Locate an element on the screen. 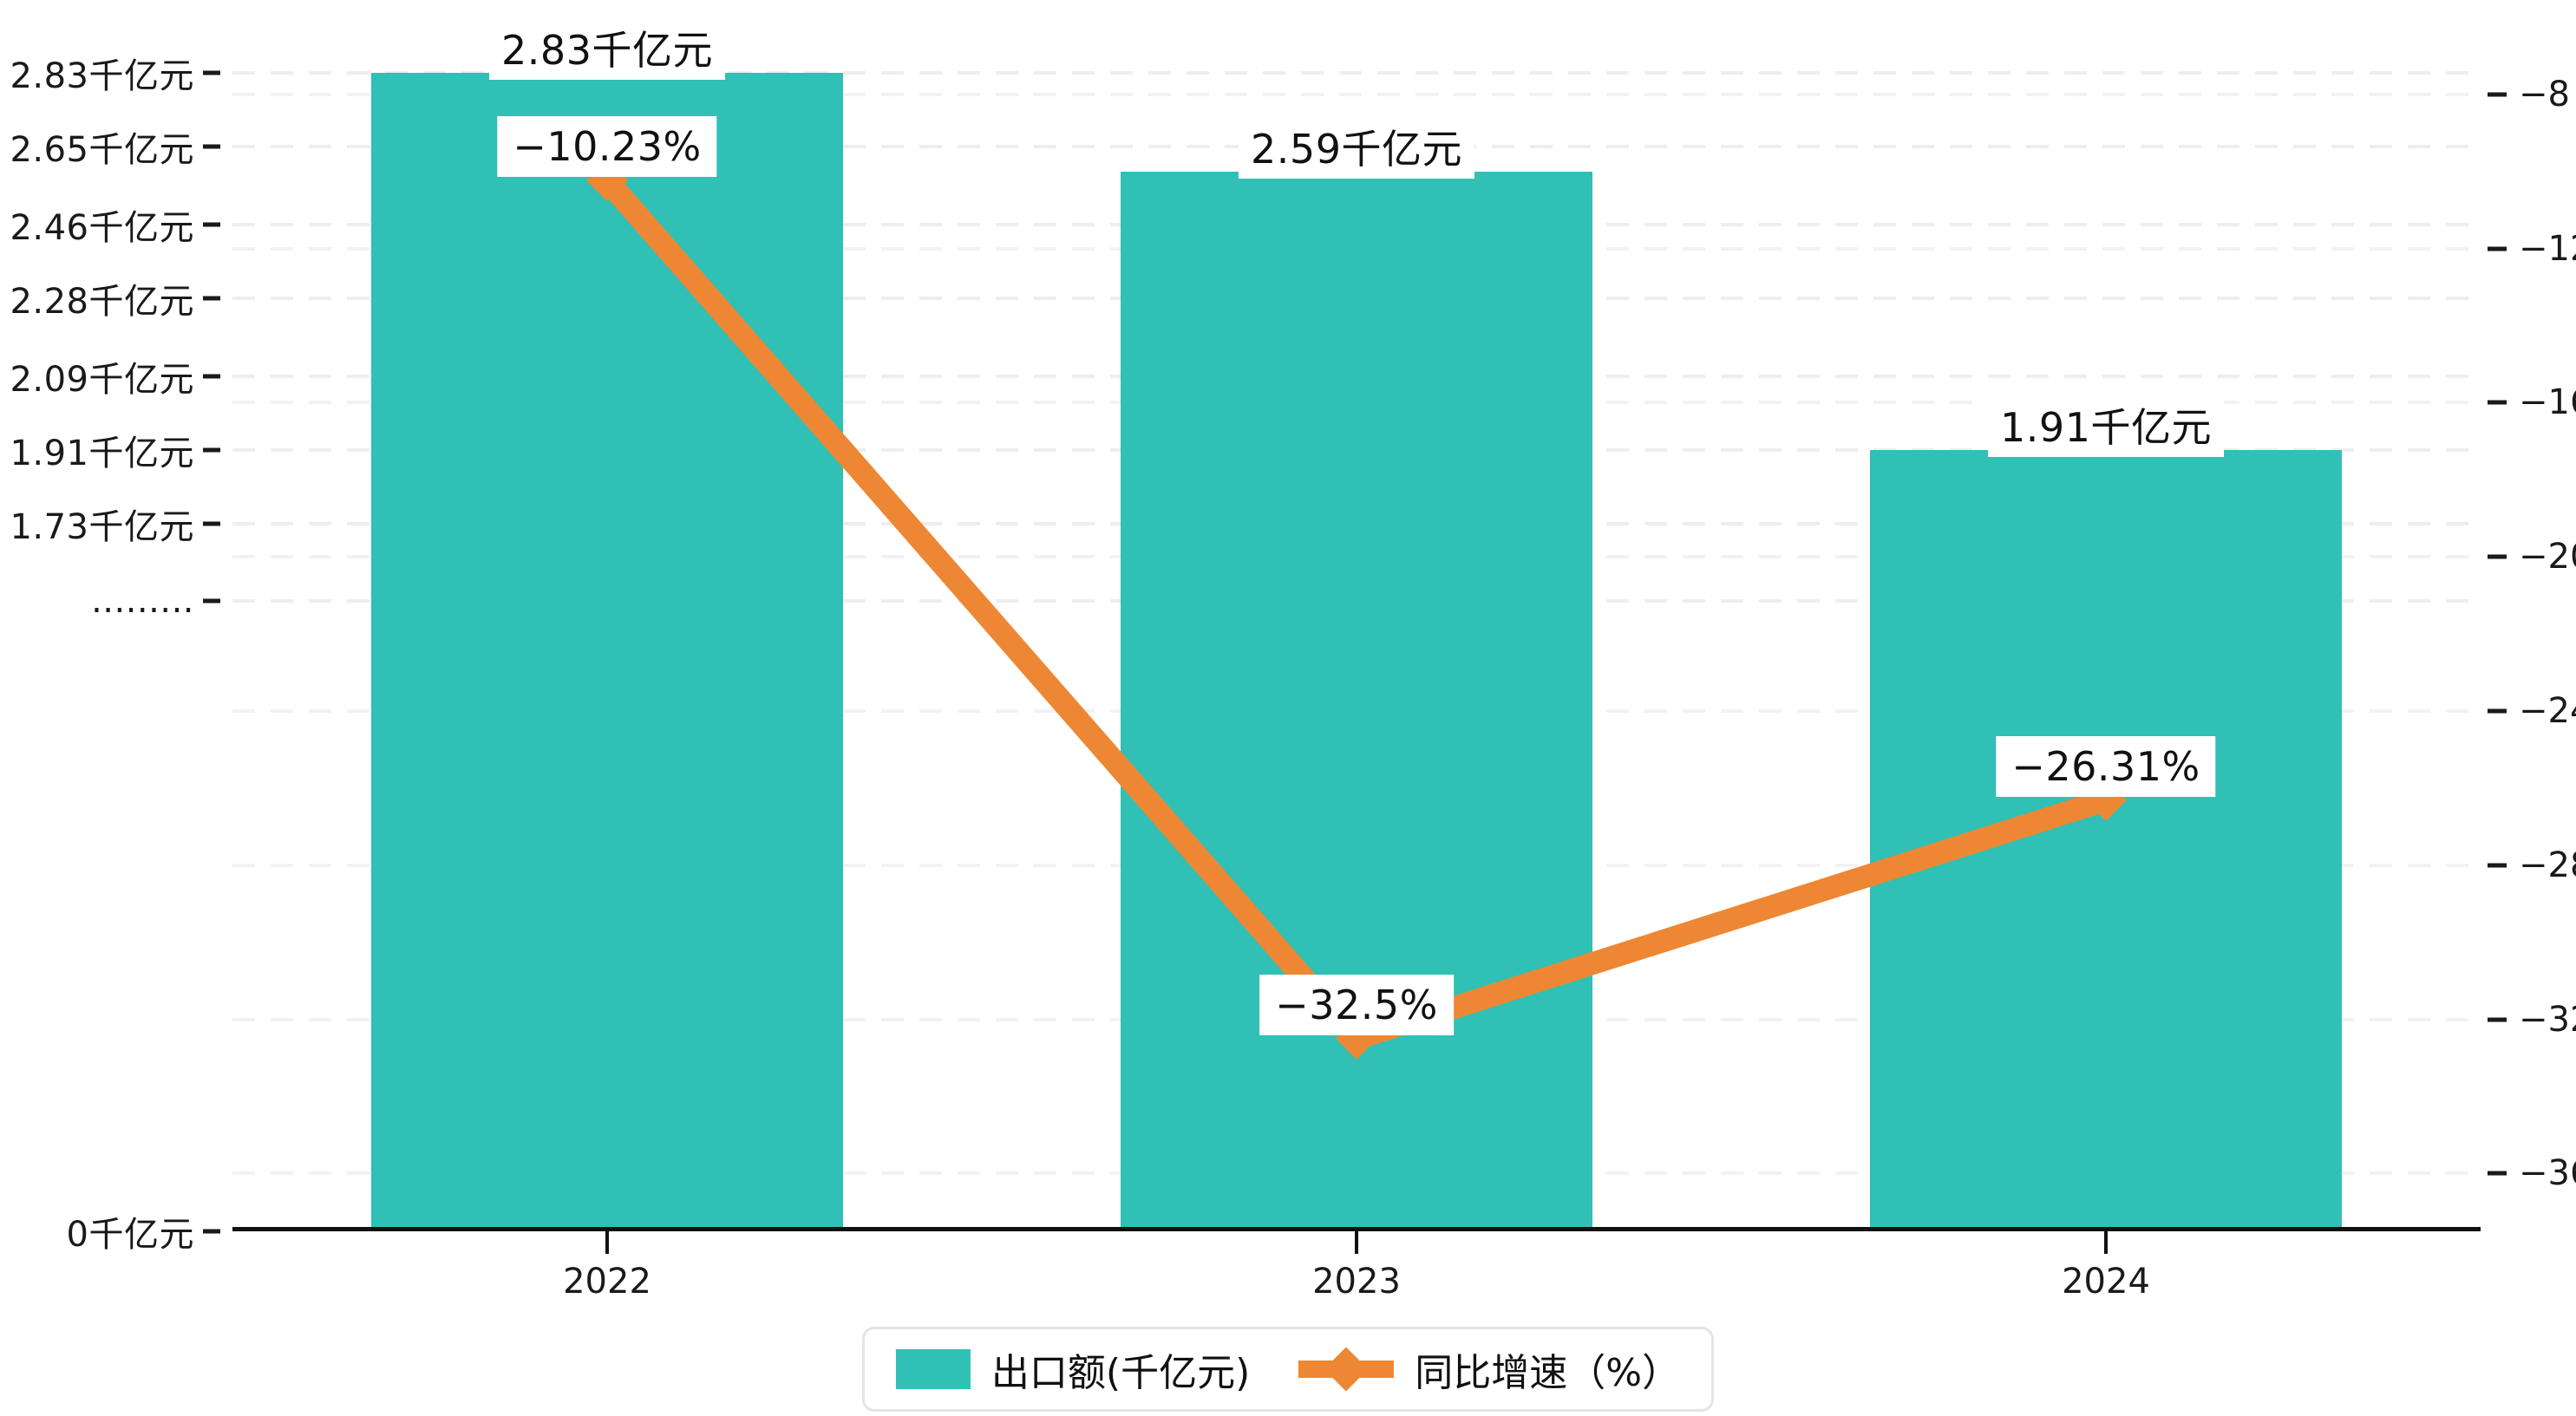  bar-value-label: 2.83千亿元 is located at coordinates (607, 48).